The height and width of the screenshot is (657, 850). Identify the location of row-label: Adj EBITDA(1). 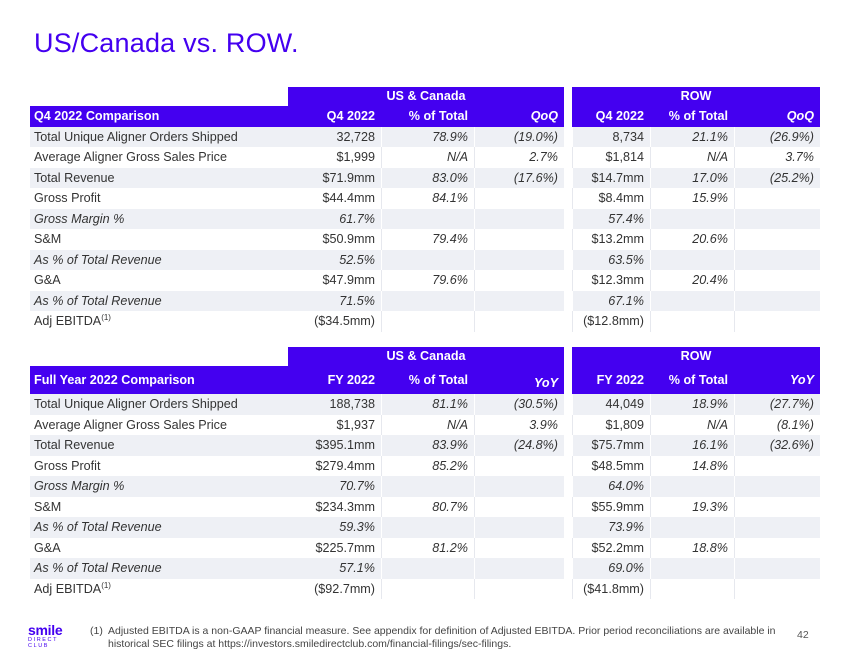
(159, 589).